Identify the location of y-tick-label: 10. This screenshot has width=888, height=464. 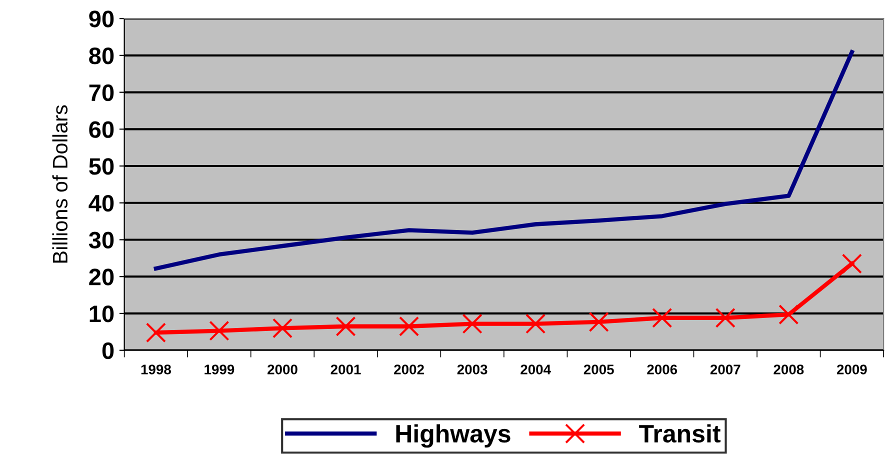
(102, 314).